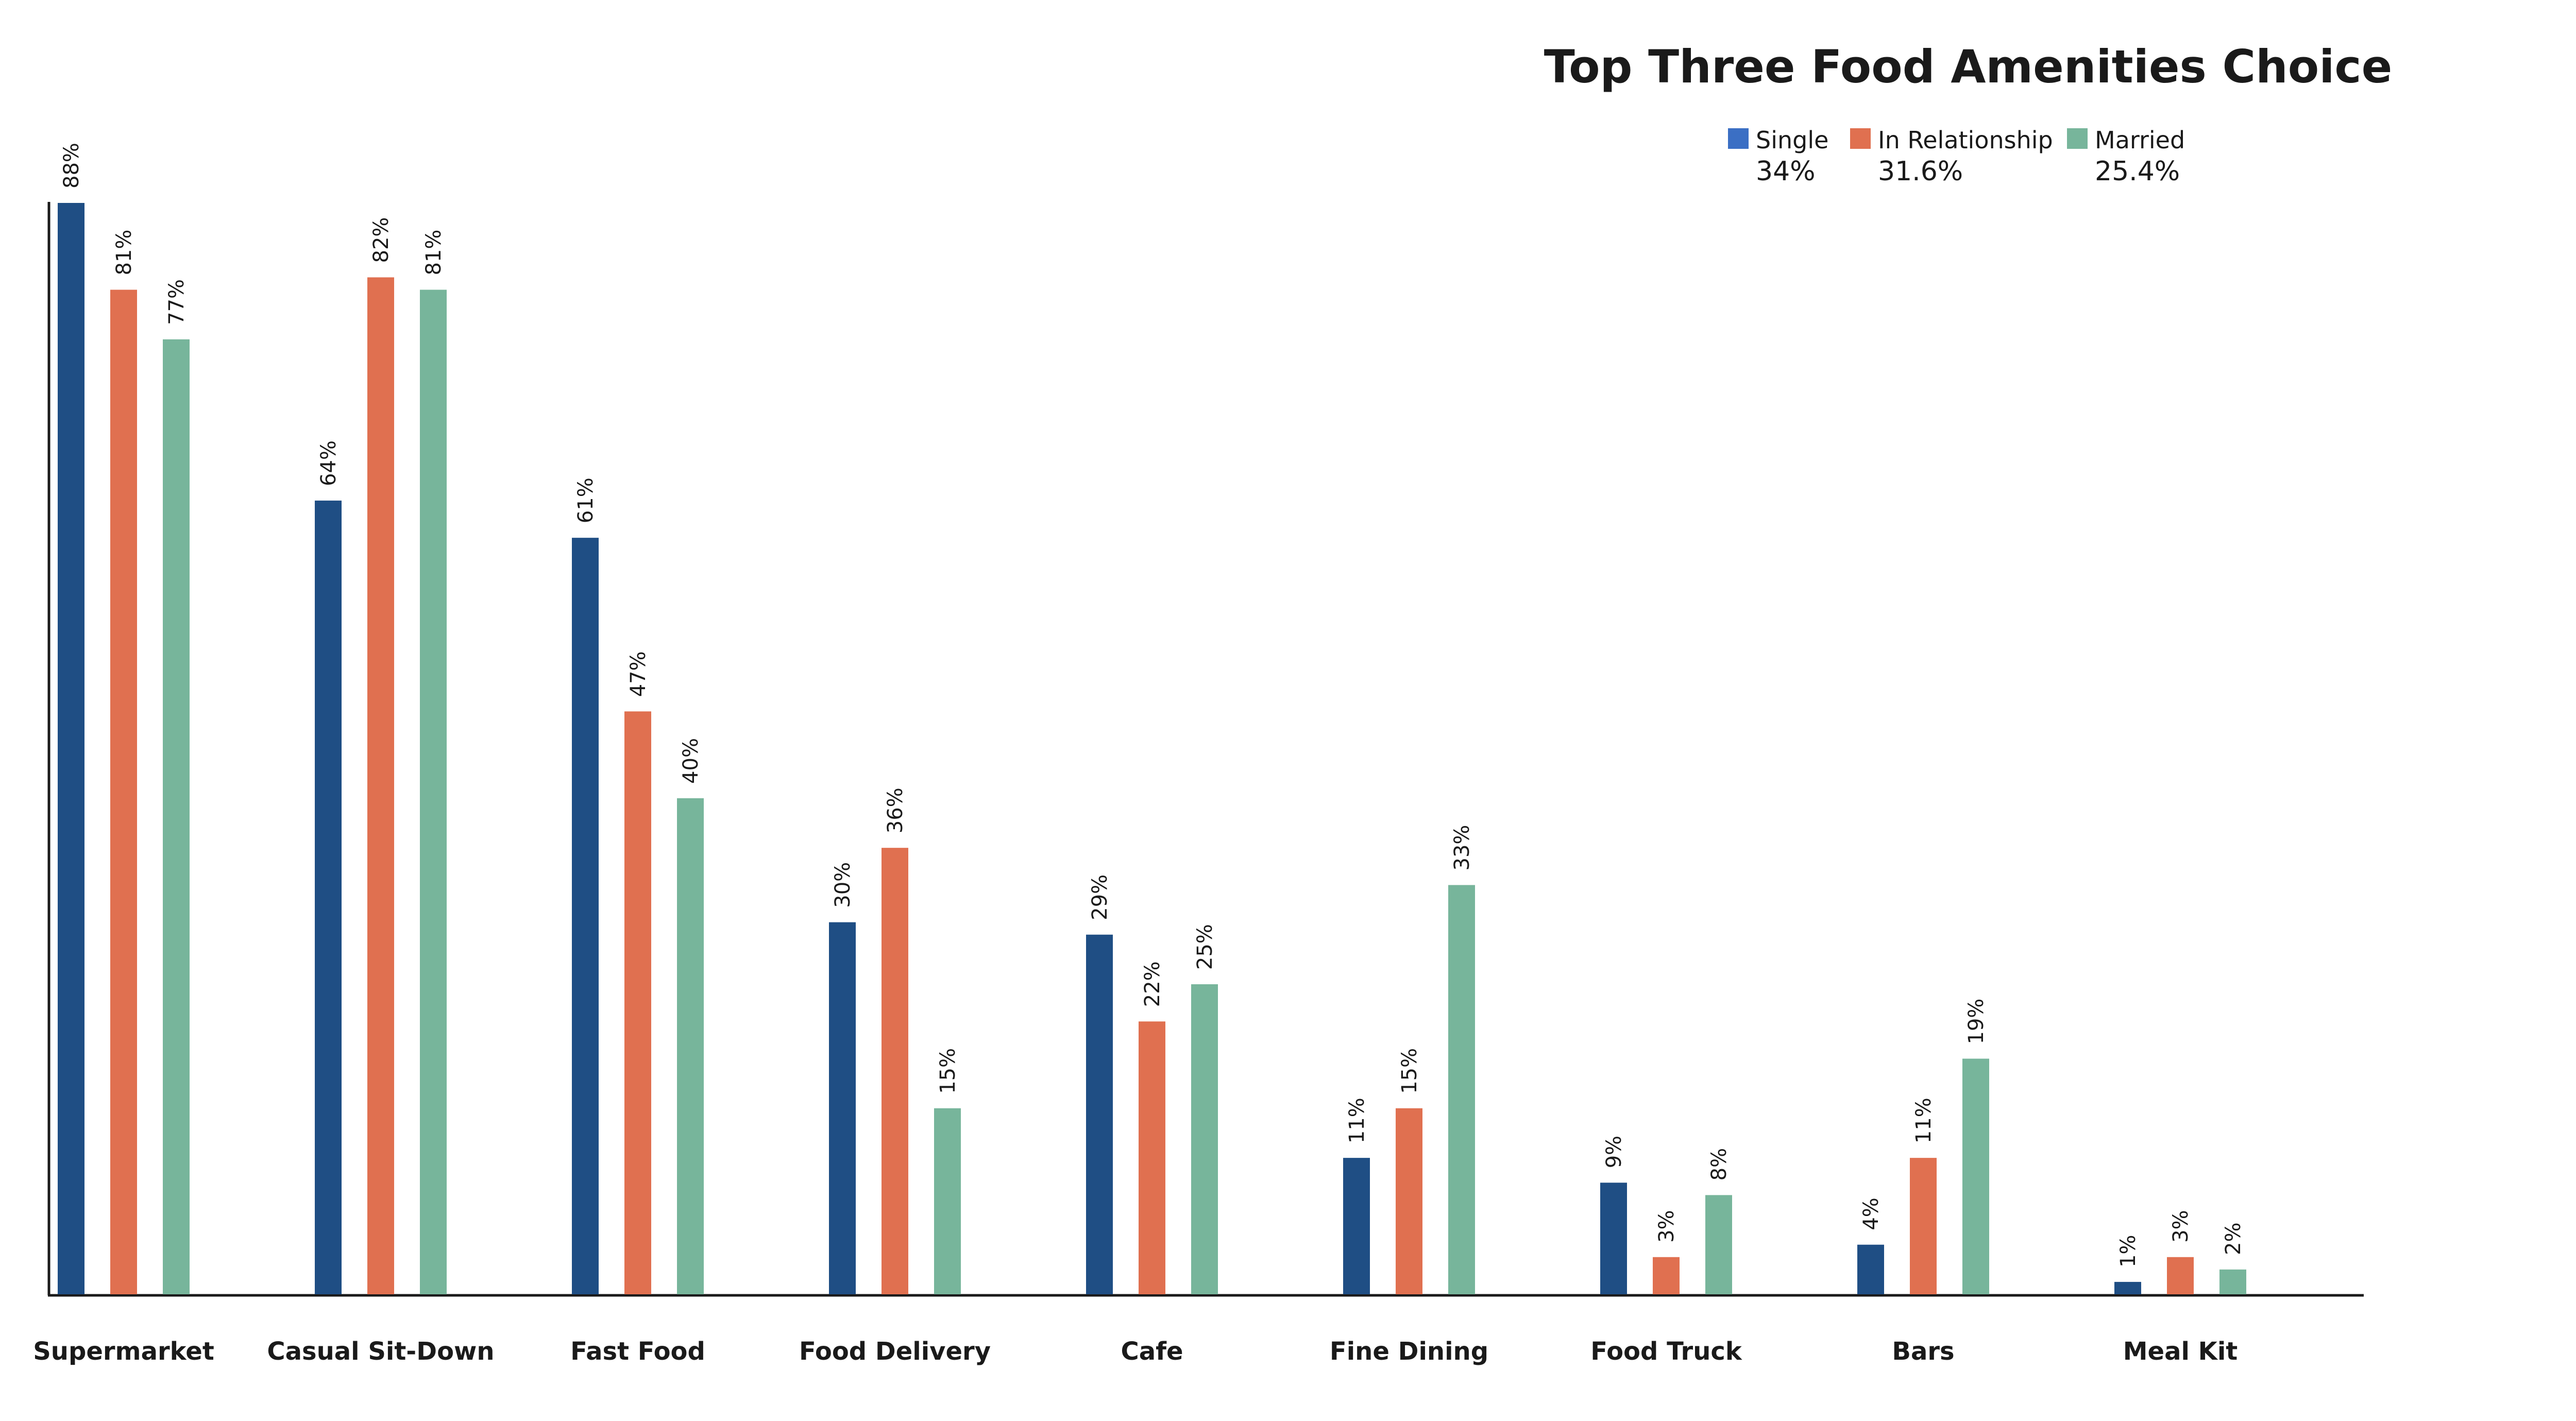 The width and height of the screenshot is (2576, 1421). What do you see at coordinates (1968, 66) in the screenshot?
I see `chart-title: Top Three Food Amenities Choice` at bounding box center [1968, 66].